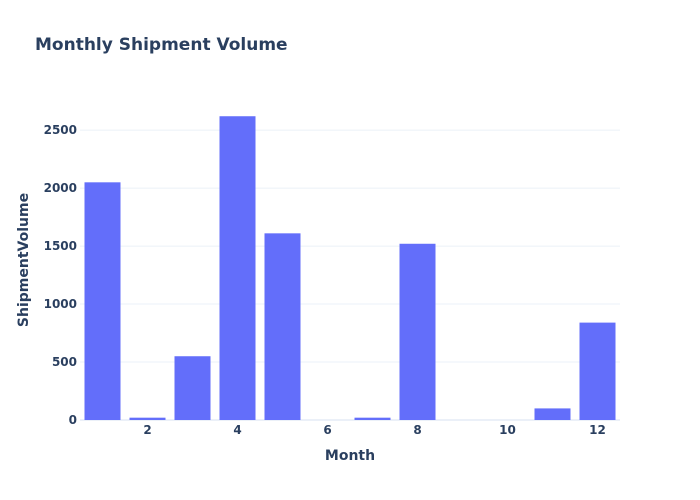 The image size is (700, 500). Describe the element at coordinates (60, 304) in the screenshot. I see `y-tick-label: 1000` at that location.